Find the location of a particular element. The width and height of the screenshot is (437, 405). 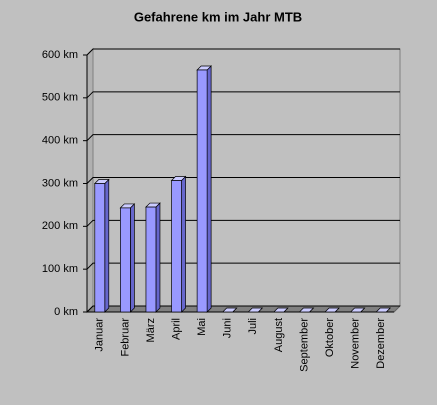

y-tick-label: 600 km is located at coordinates (60, 55).